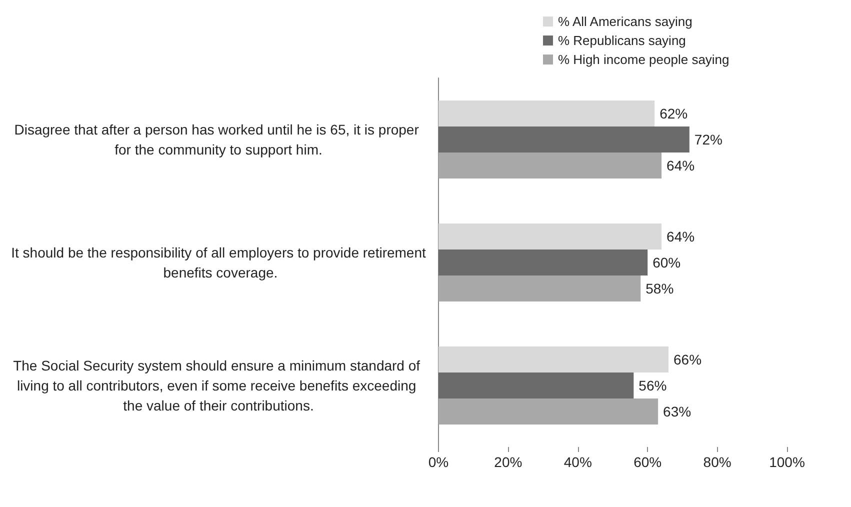 The width and height of the screenshot is (851, 507). What do you see at coordinates (652, 386) in the screenshot?
I see `data-label: 56%` at bounding box center [652, 386].